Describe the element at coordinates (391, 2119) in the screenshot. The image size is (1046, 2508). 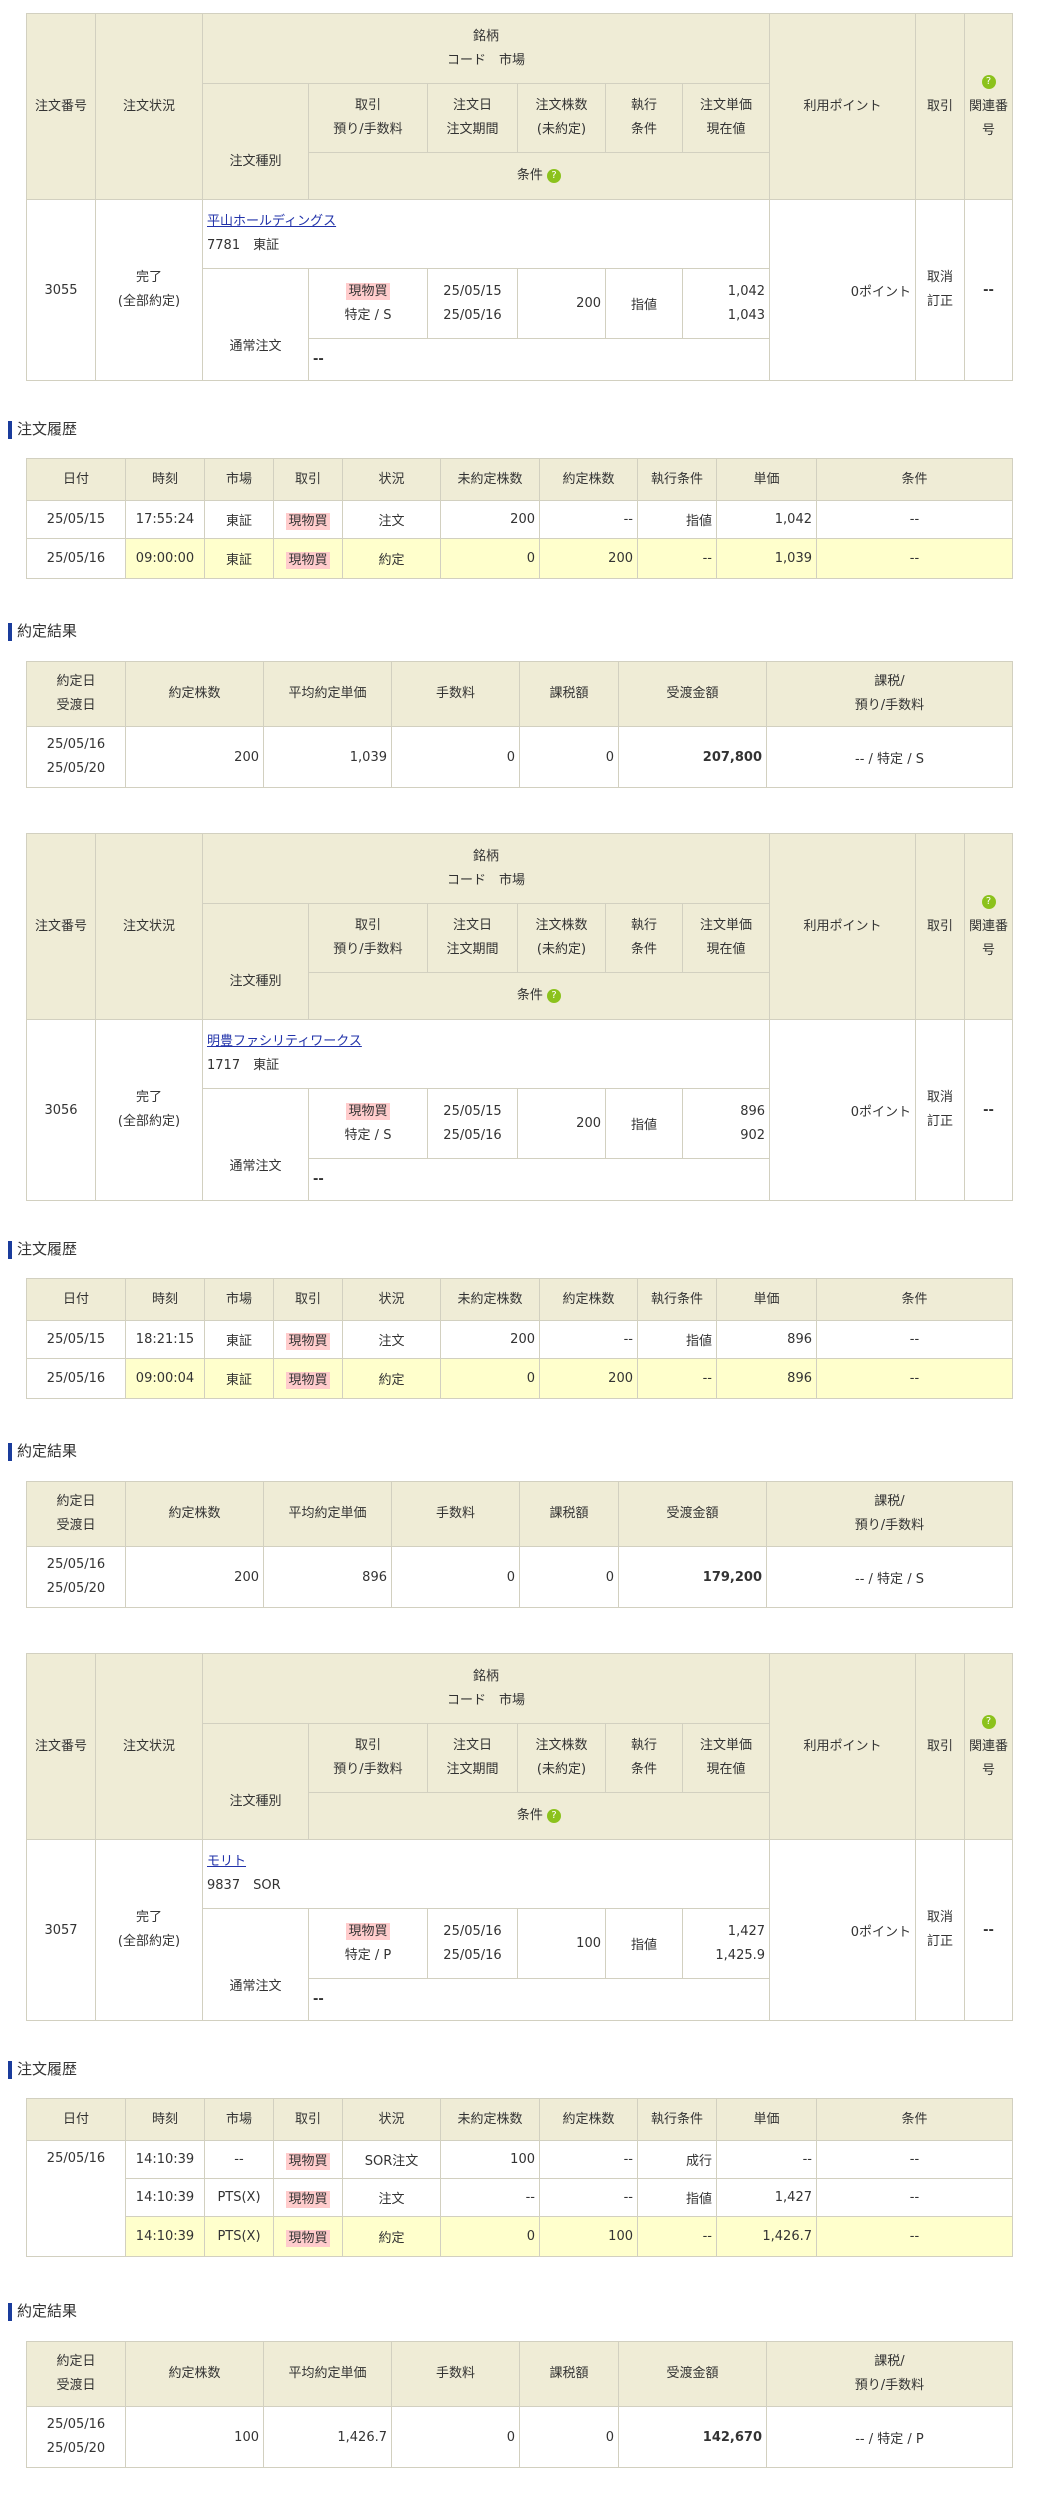
I see `header-h_status: 状況` at that location.